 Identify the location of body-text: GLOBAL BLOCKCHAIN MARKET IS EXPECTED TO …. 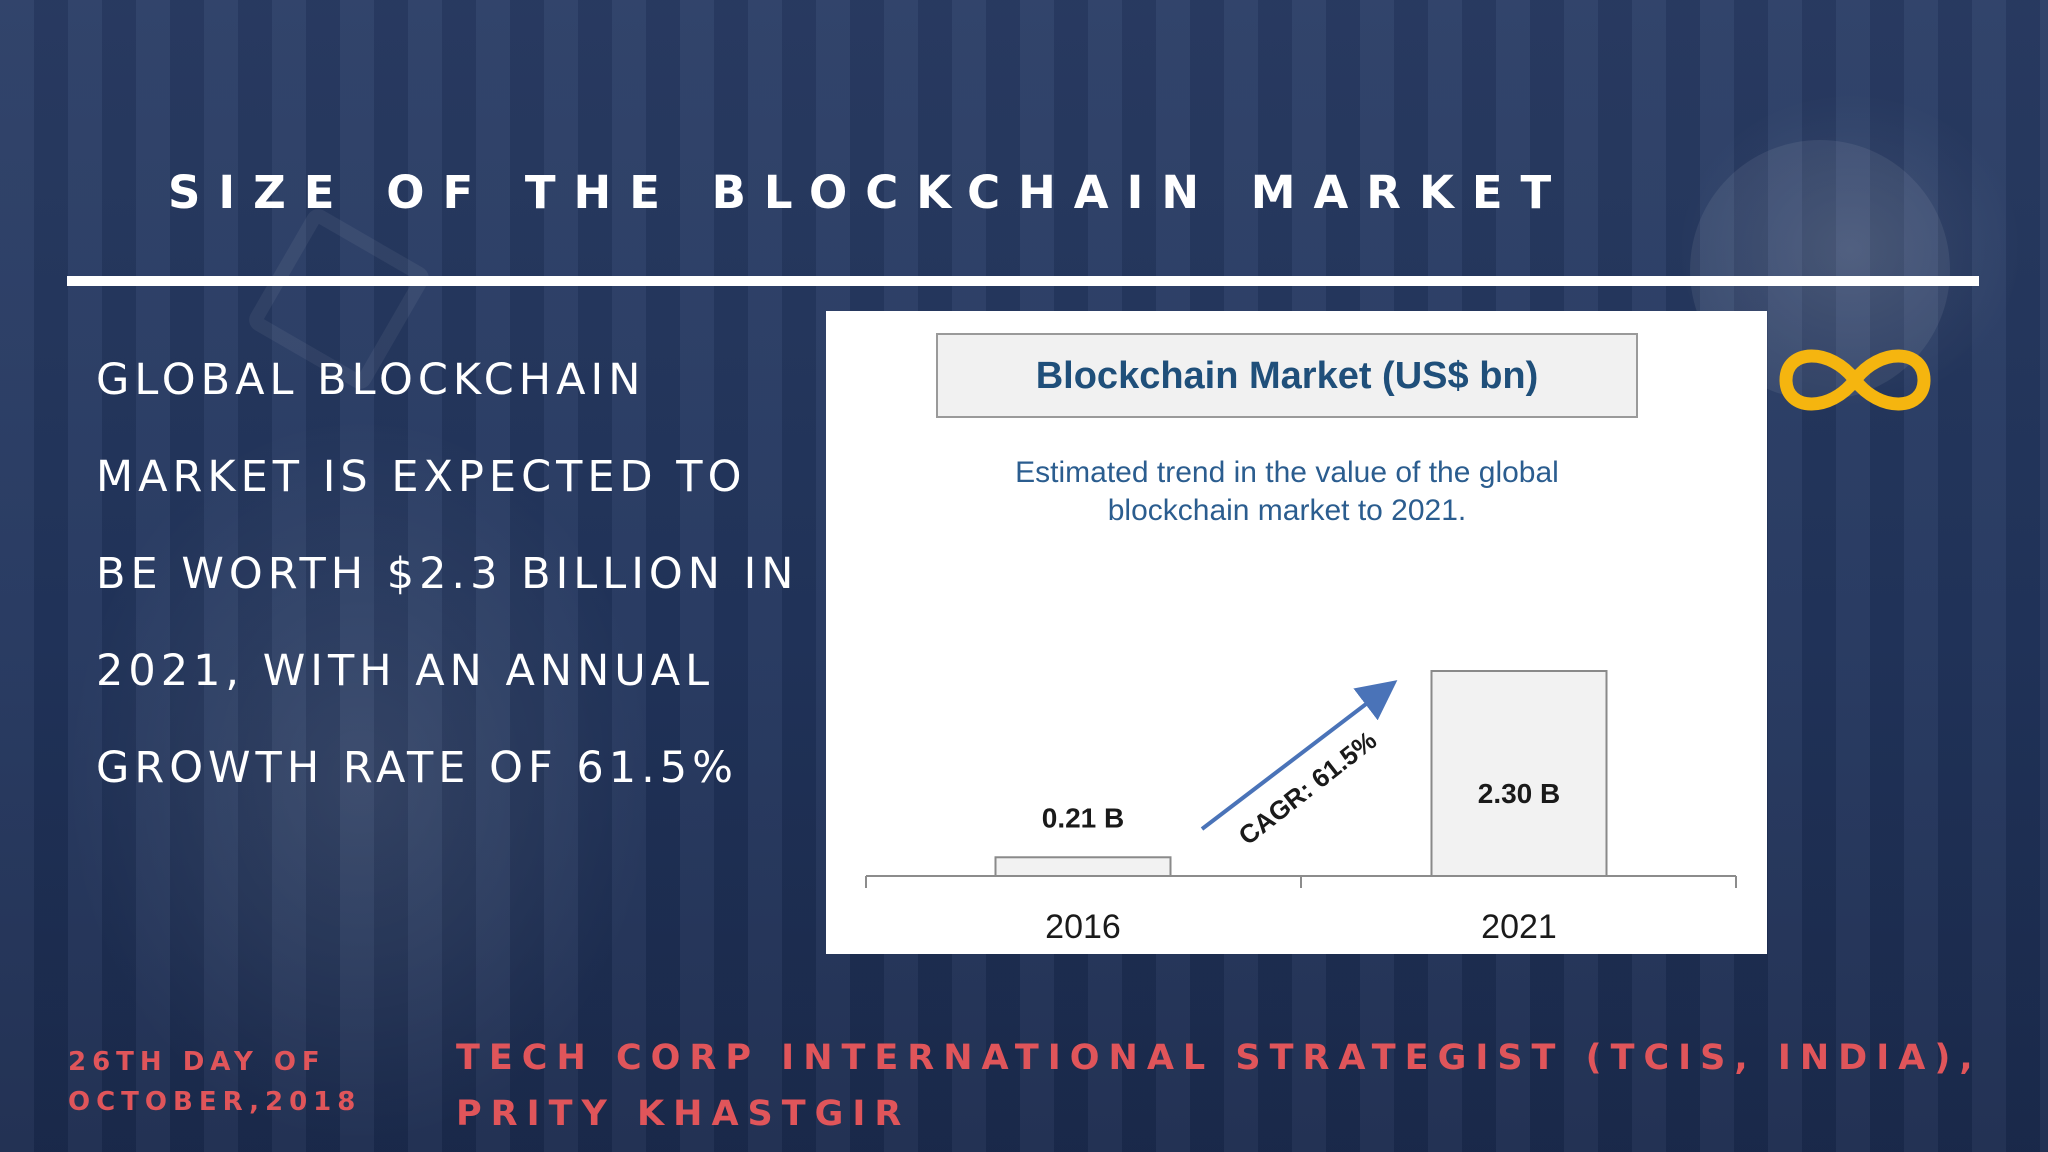
(447, 574).